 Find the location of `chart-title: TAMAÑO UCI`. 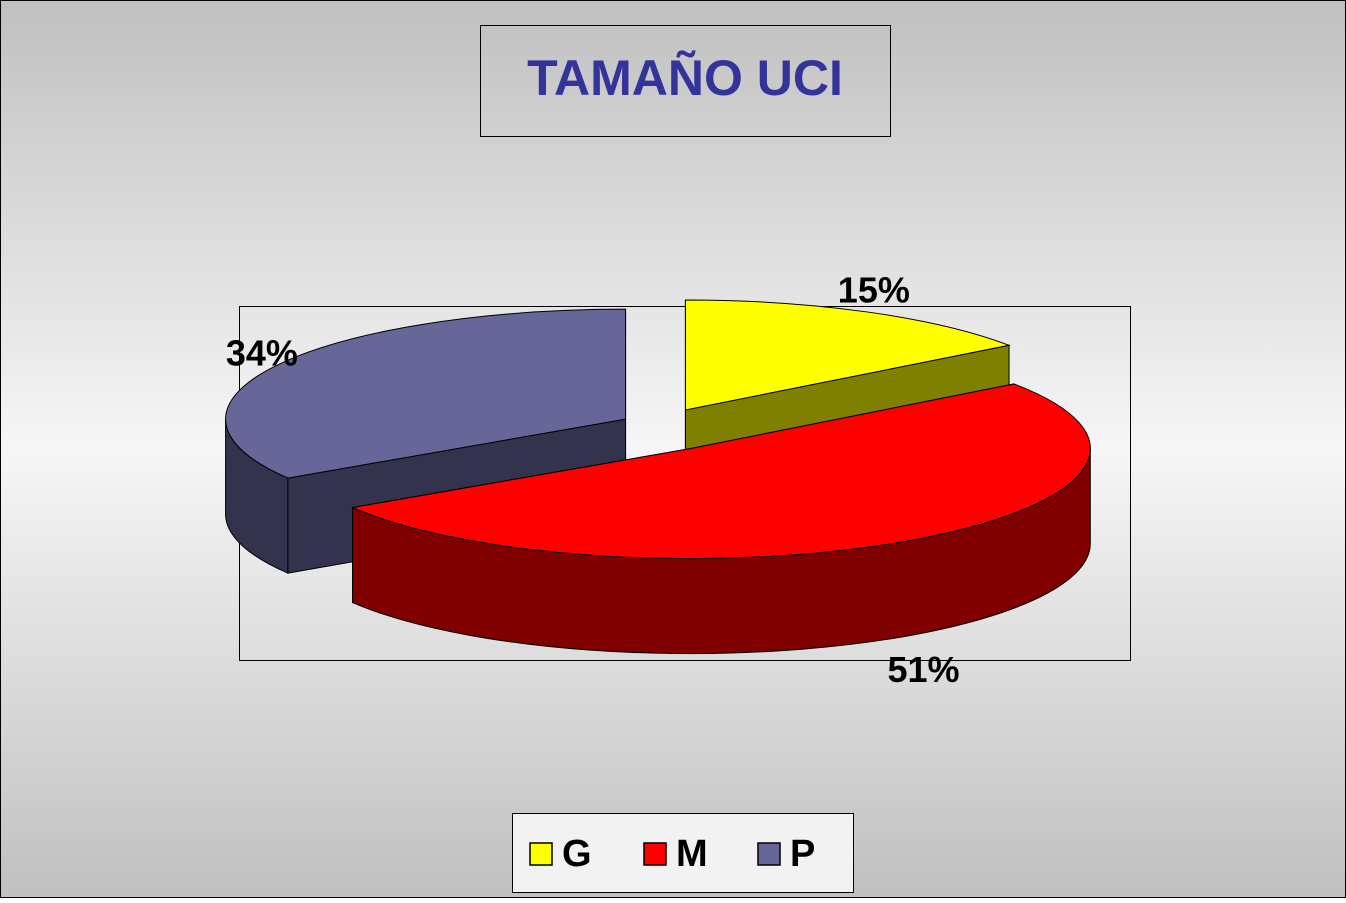

chart-title: TAMAÑO UCI is located at coordinates (685, 78).